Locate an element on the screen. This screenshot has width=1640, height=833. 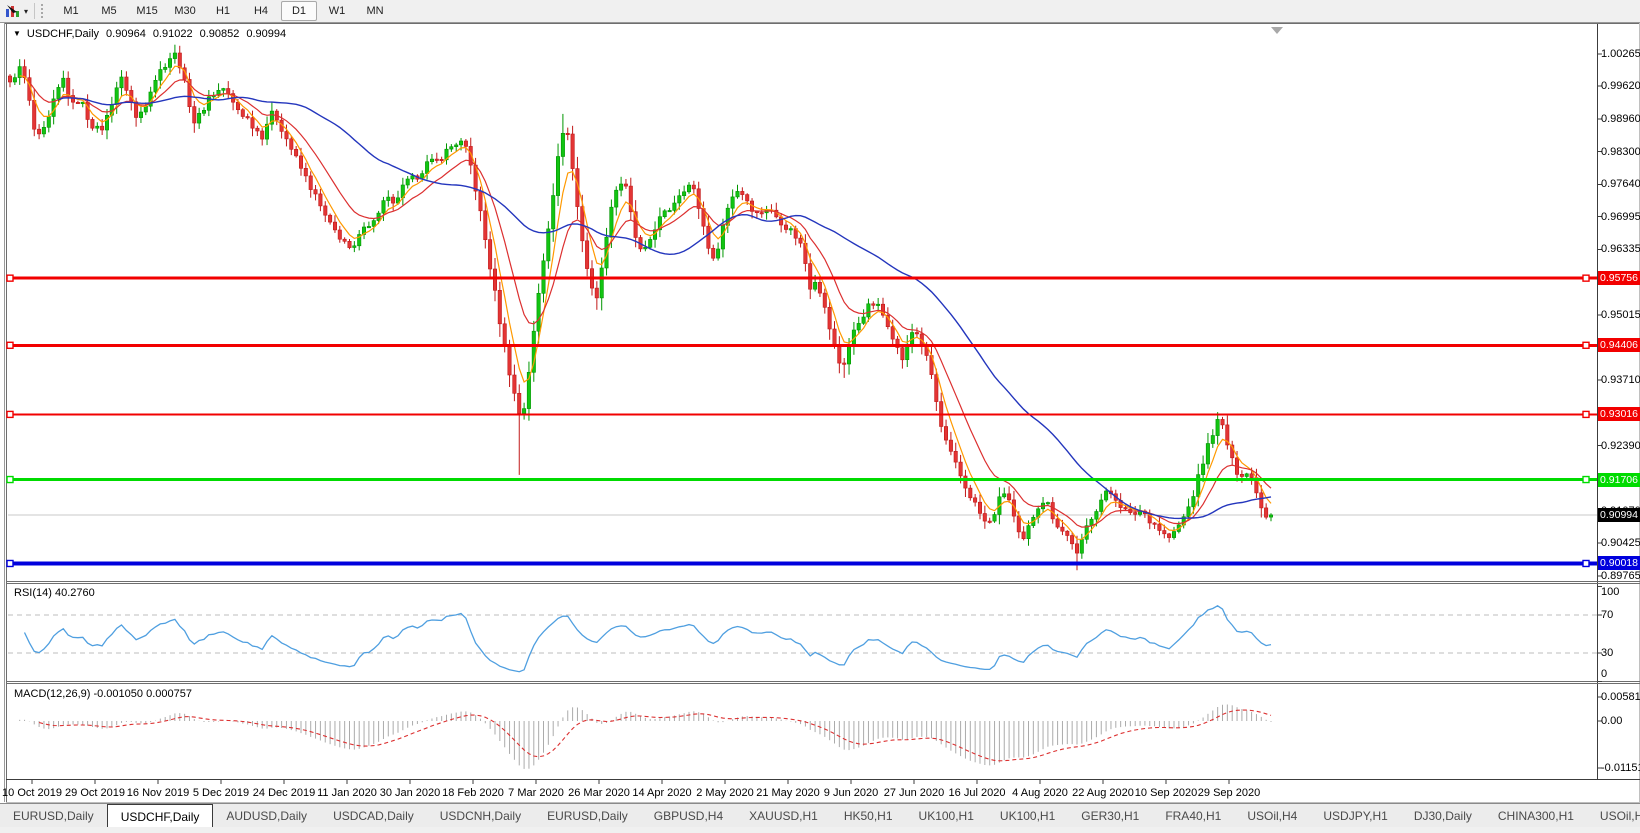
date-label: 7 Mar 2020 is located at coordinates (536, 793).